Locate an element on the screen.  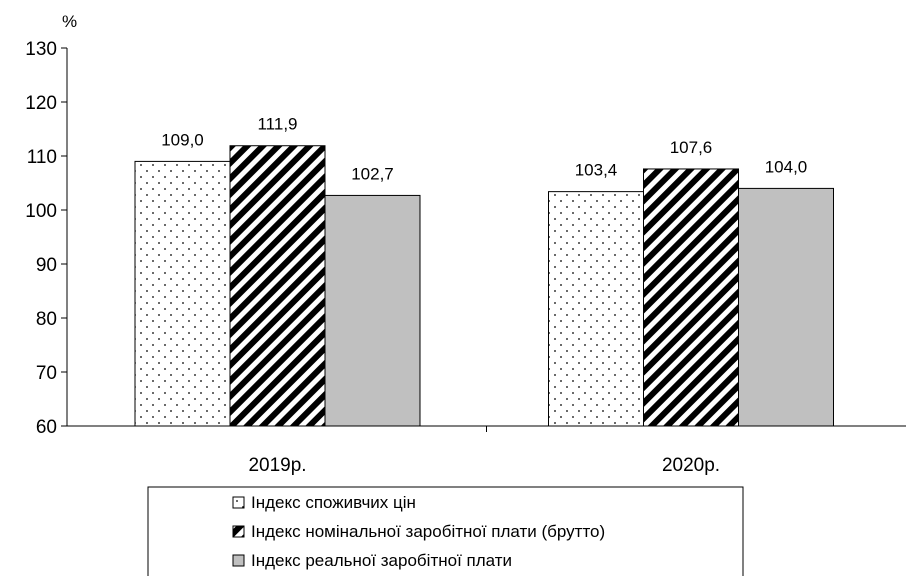
legend-label: Індекс споживчих цін is located at coordinates (333, 502).